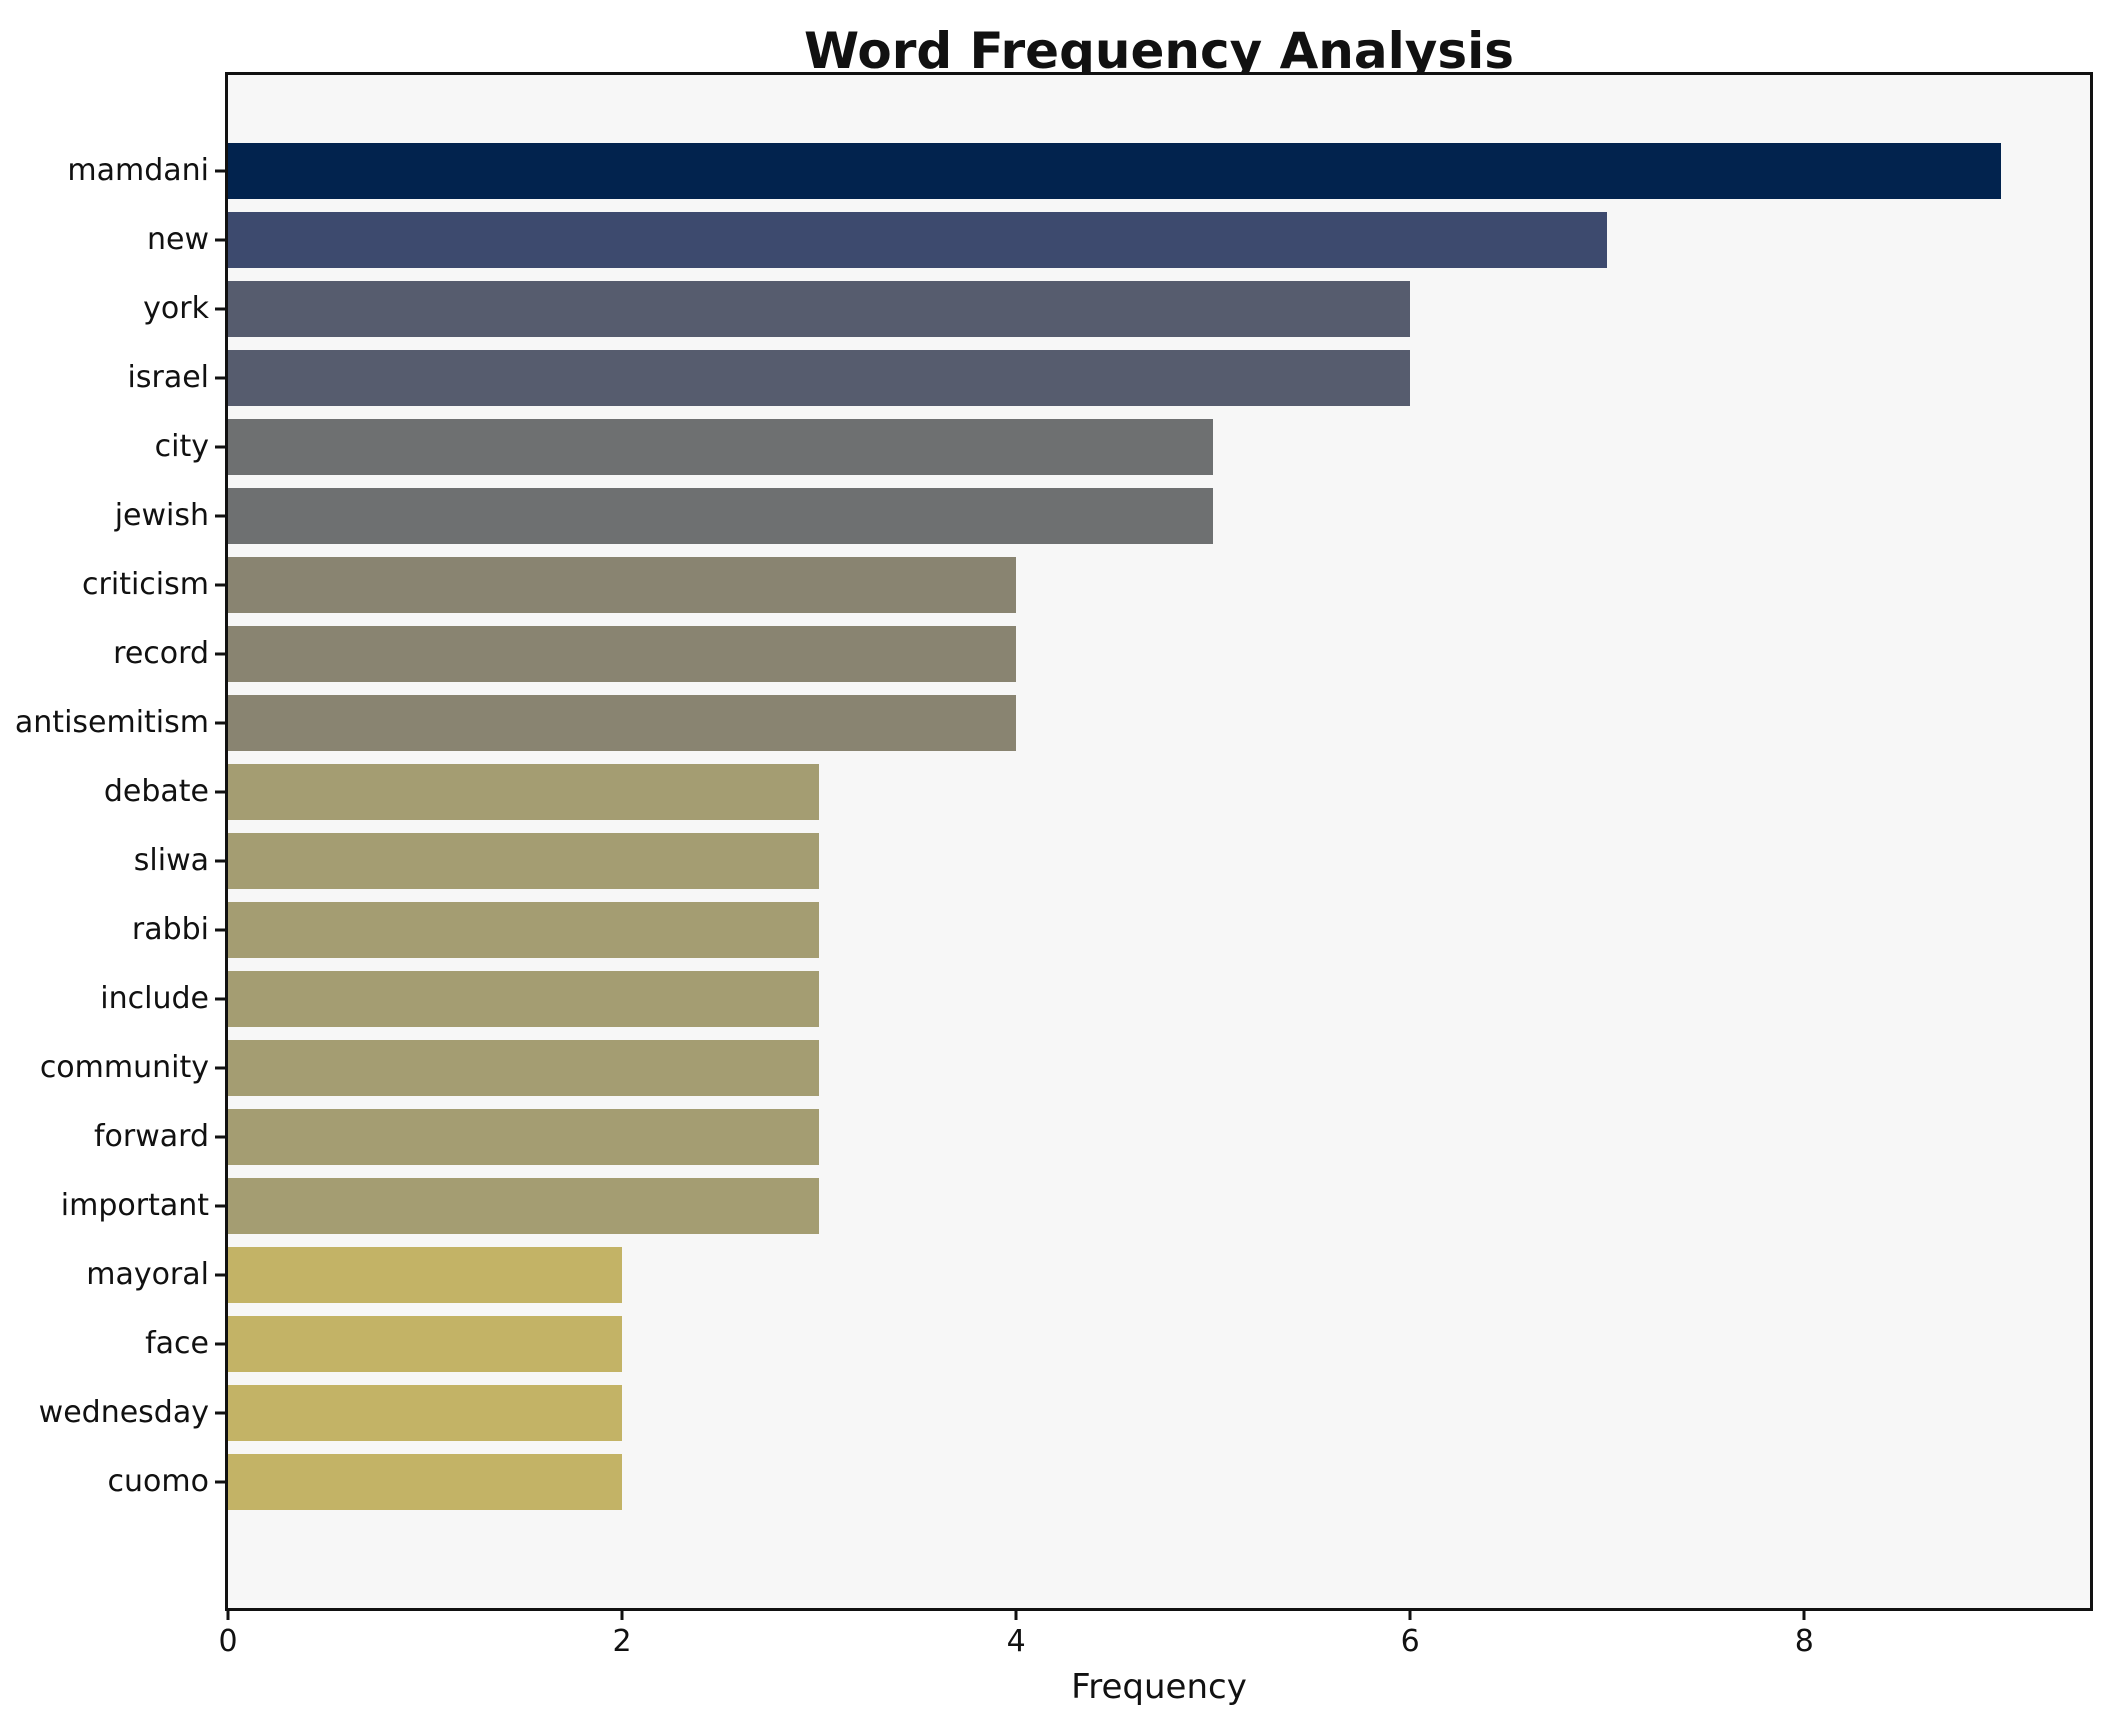 The image size is (2104, 1722). I want to click on y-tick-label-york: york, so click(176, 308).